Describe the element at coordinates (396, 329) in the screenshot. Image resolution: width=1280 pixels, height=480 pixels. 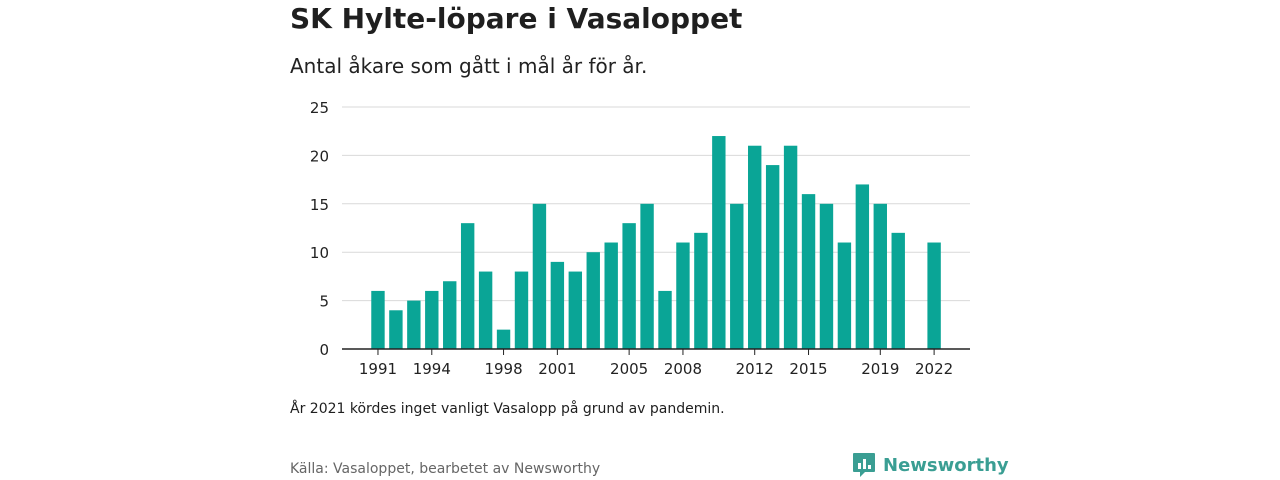
I see `bar-1992` at that location.